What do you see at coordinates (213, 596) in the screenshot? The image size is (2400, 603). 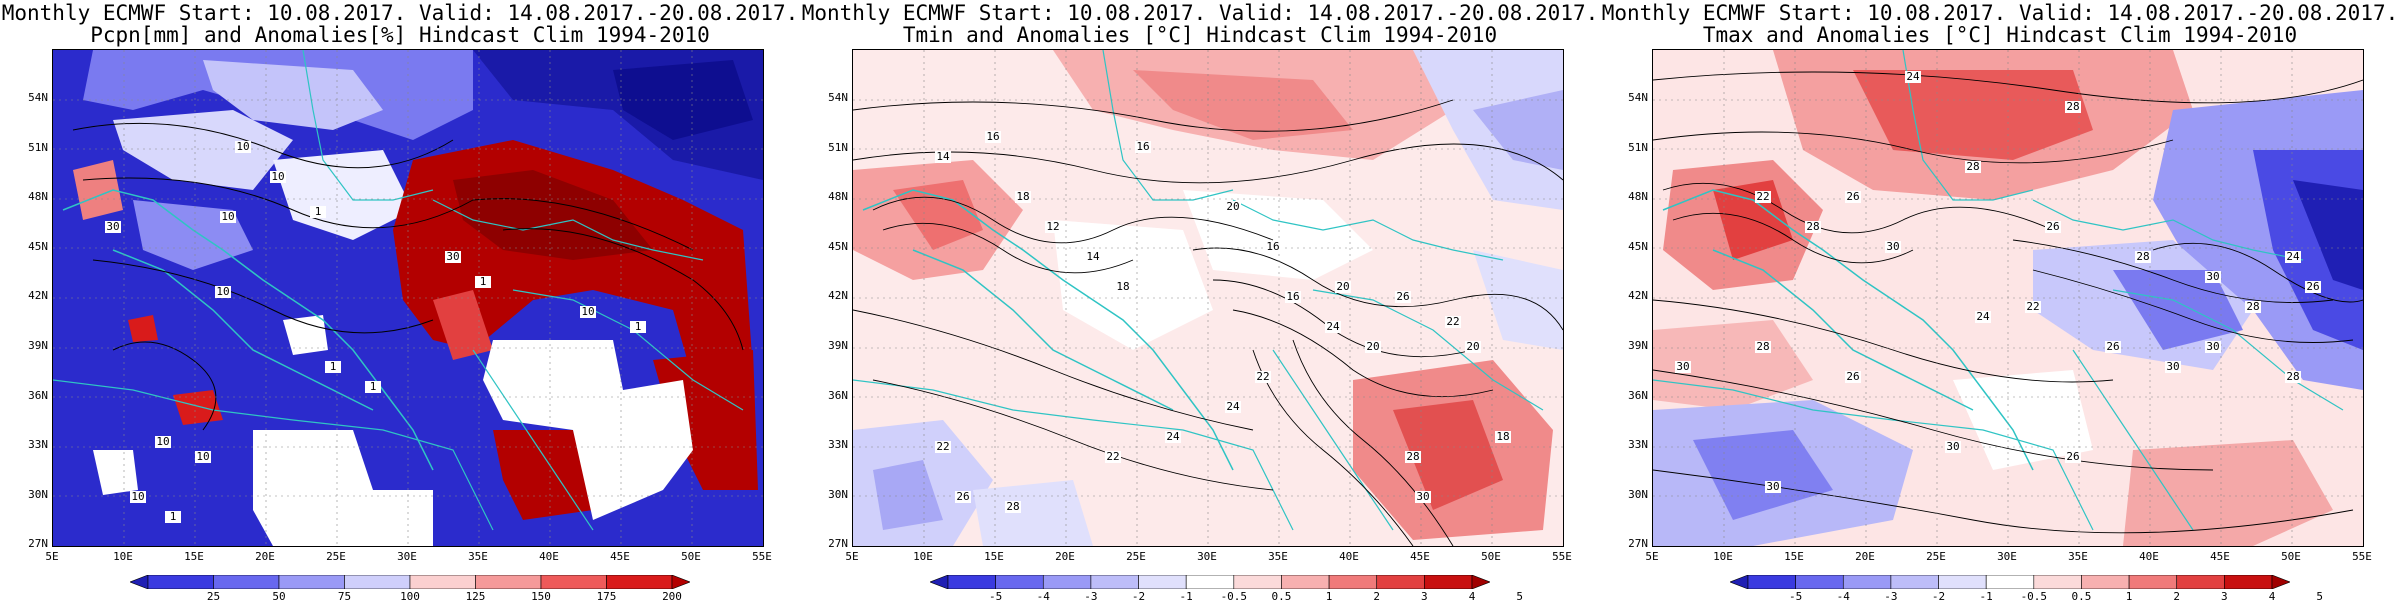 I see `colorbar-label: 25` at bounding box center [213, 596].